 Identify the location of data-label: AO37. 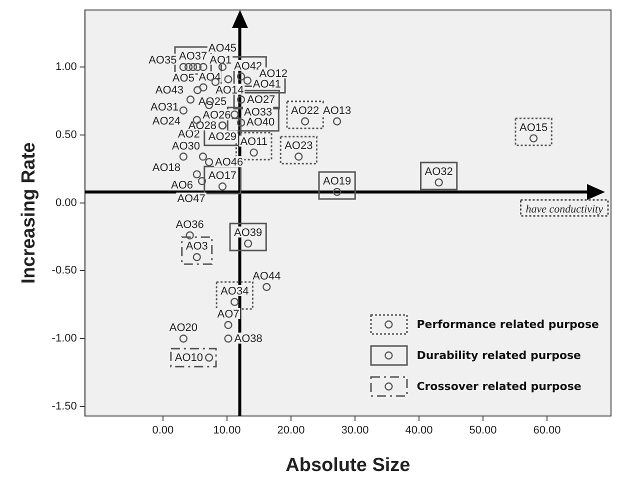
(193, 56).